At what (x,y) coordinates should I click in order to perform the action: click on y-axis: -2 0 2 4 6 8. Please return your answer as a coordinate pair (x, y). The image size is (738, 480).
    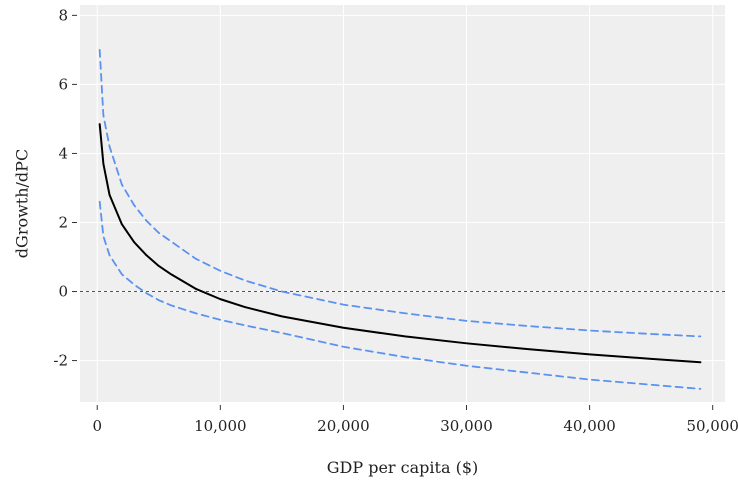
    Looking at the image, I should click on (65, 188).